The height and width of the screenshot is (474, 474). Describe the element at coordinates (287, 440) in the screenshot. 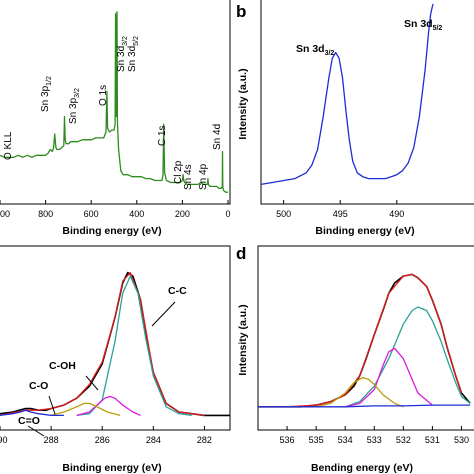

I see `panel-d-xtick-label: 536` at that location.